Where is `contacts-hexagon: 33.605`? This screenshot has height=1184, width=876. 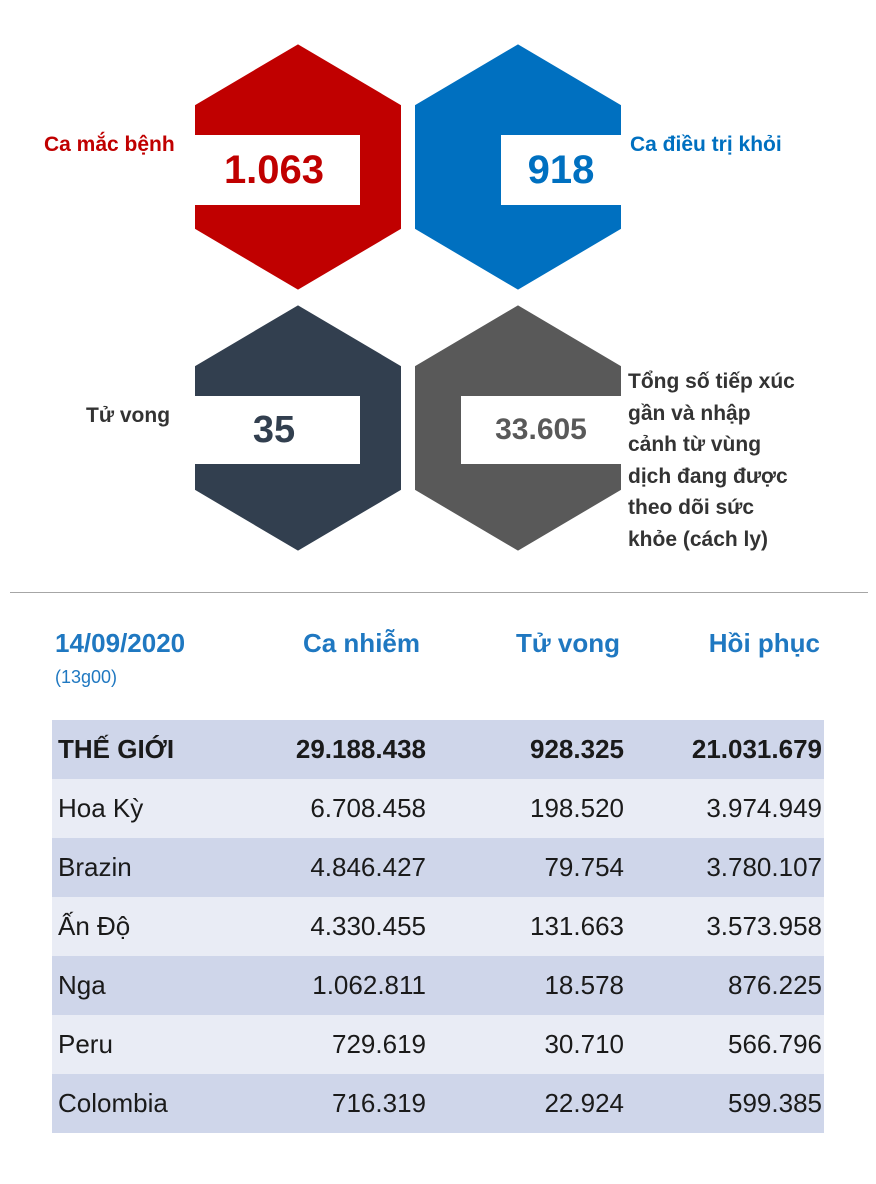 contacts-hexagon: 33.605 is located at coordinates (518, 428).